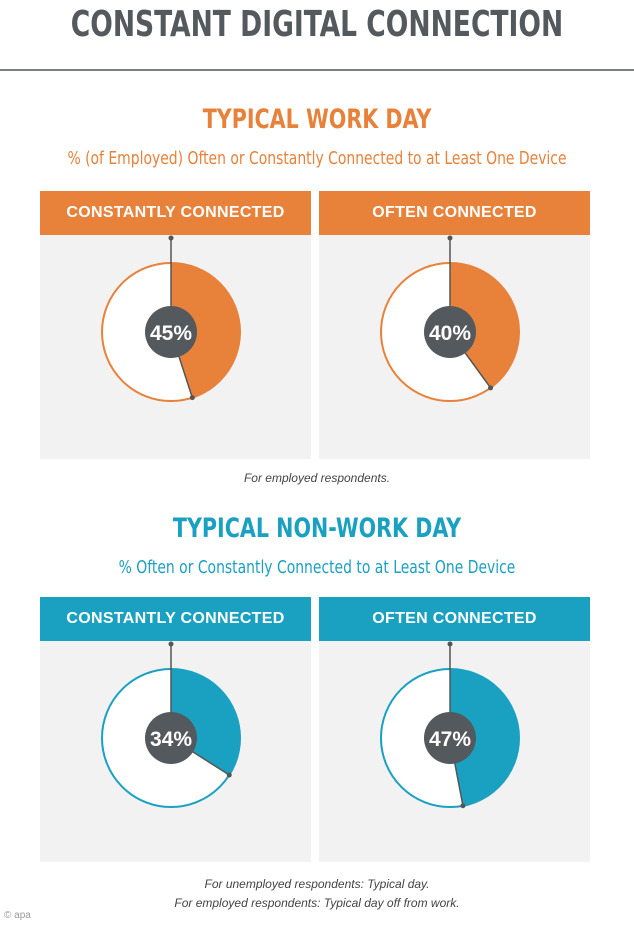 The height and width of the screenshot is (926, 634). I want to click on chart-panel-work-often: OFTEN CONNECTED 40%, so click(454, 325).